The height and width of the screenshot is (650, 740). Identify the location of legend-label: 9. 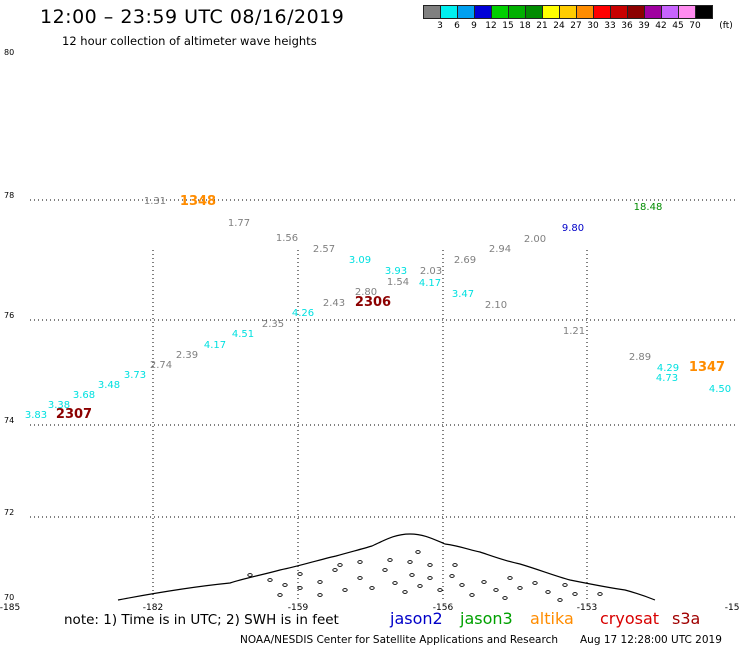
(474, 26).